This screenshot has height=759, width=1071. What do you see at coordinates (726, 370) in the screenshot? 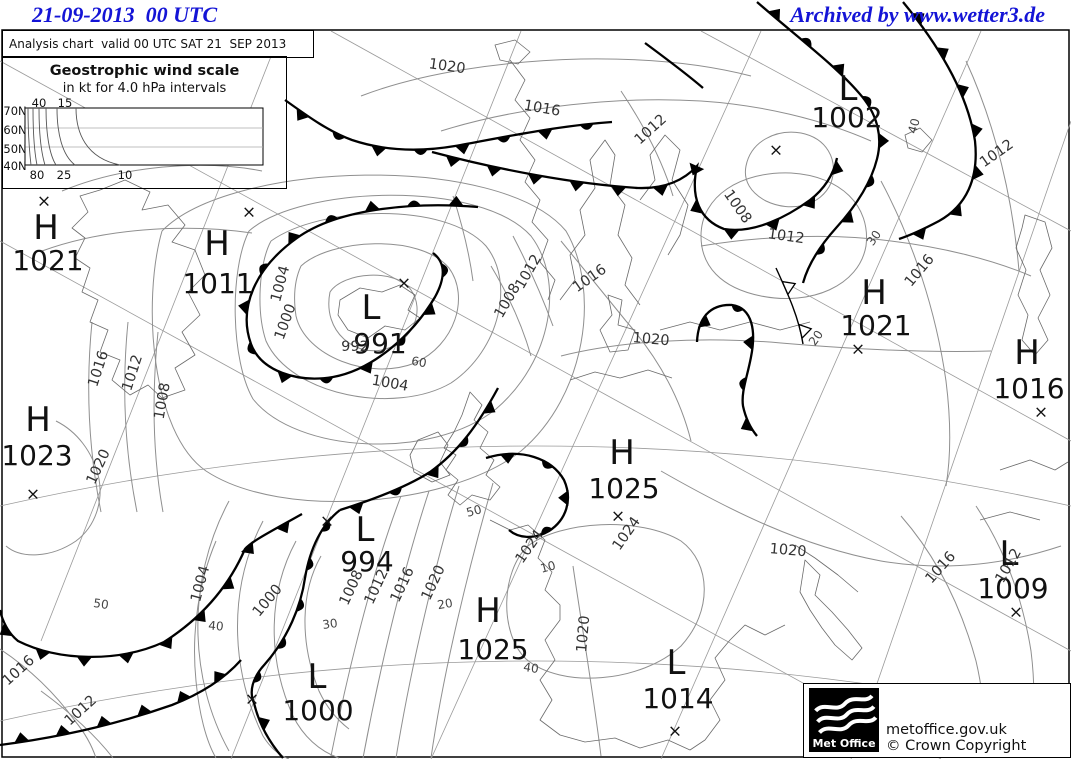
I see `occluded-front-scandinavia` at bounding box center [726, 370].